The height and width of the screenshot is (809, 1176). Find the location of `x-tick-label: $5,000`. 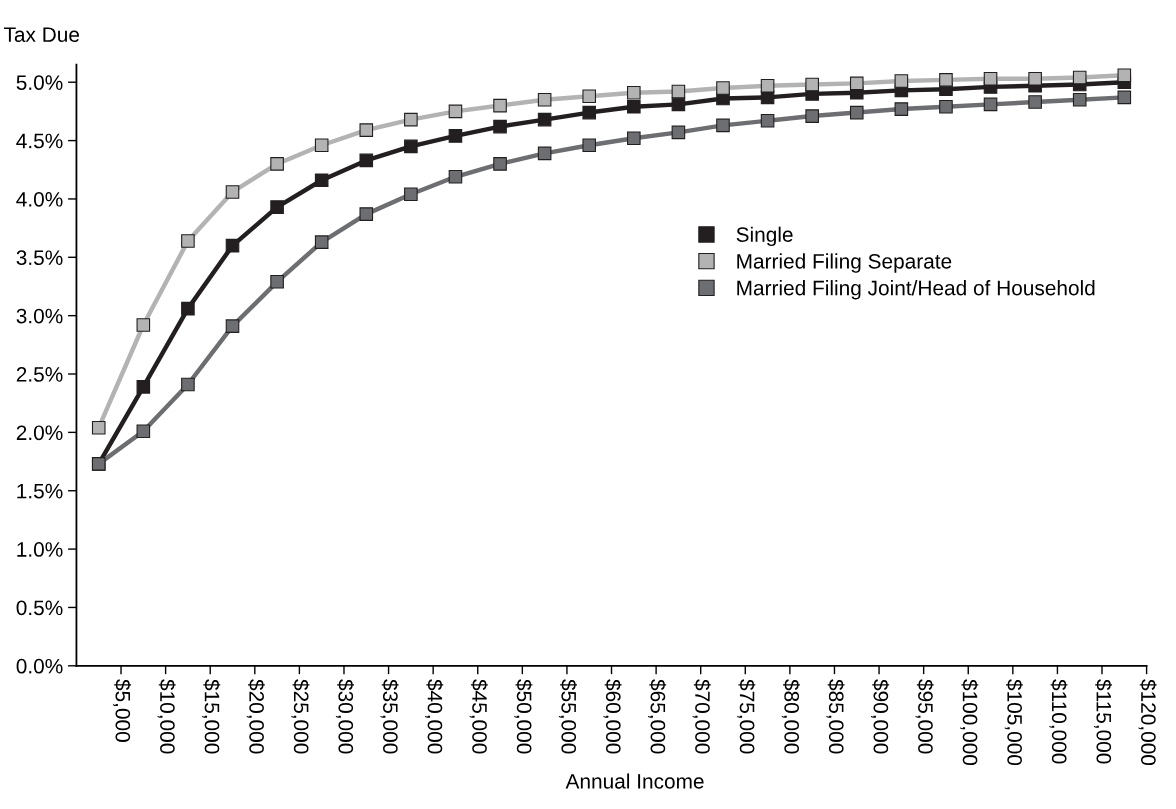

x-tick-label: $5,000 is located at coordinates (122, 710).